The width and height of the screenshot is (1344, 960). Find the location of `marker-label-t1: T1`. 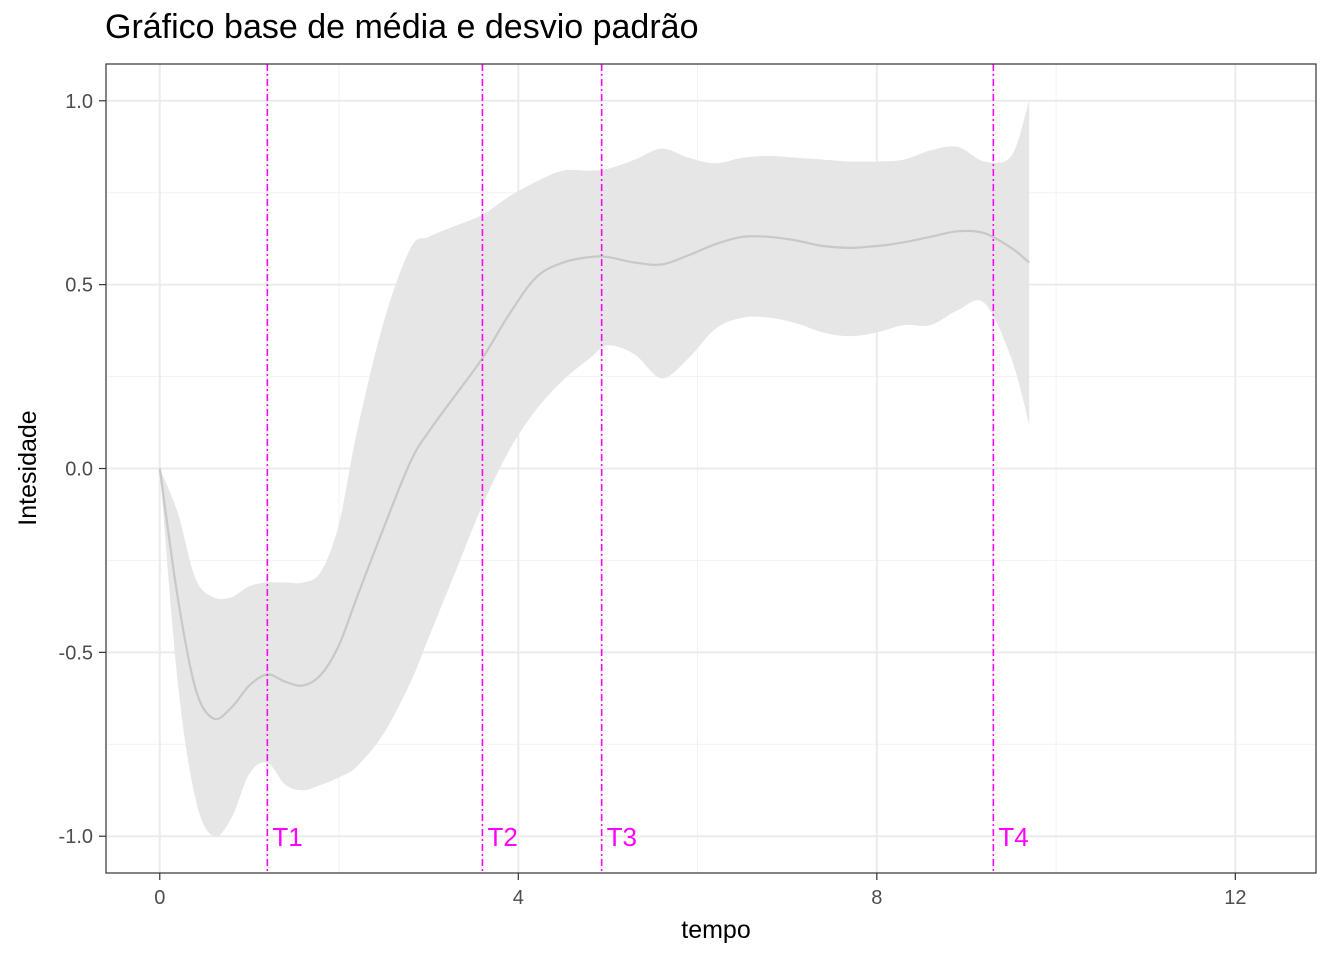

marker-label-t1: T1 is located at coordinates (287, 837).